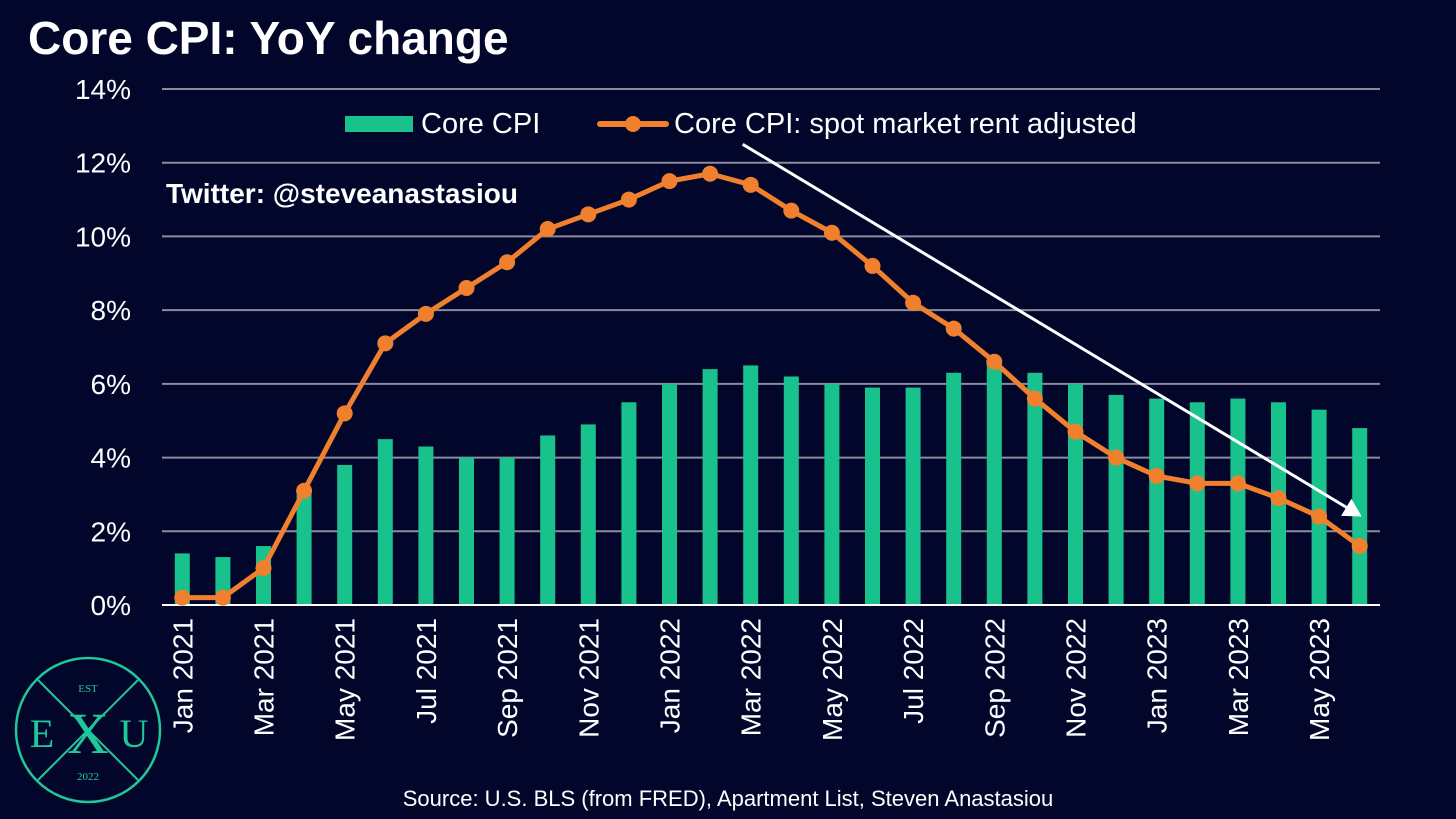 Image resolution: width=1456 pixels, height=819 pixels. What do you see at coordinates (670, 675) in the screenshot?
I see `x-tick-label: Jan 2022` at bounding box center [670, 675].